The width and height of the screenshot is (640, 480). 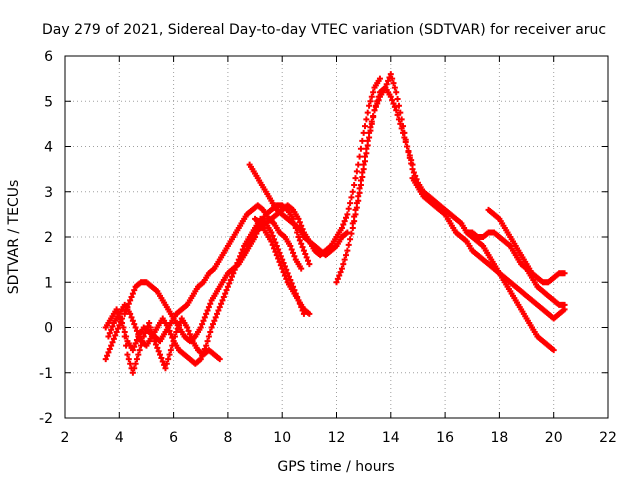 What do you see at coordinates (46, 238) in the screenshot?
I see `y-tick-labels: -2 -1 0 1 2 3 4 5 6` at bounding box center [46, 238].